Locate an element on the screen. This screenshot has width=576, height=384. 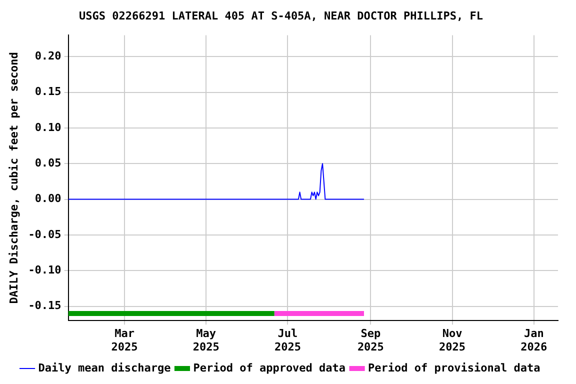
x-tick-label: Jul 2025 is located at coordinates (287, 340).